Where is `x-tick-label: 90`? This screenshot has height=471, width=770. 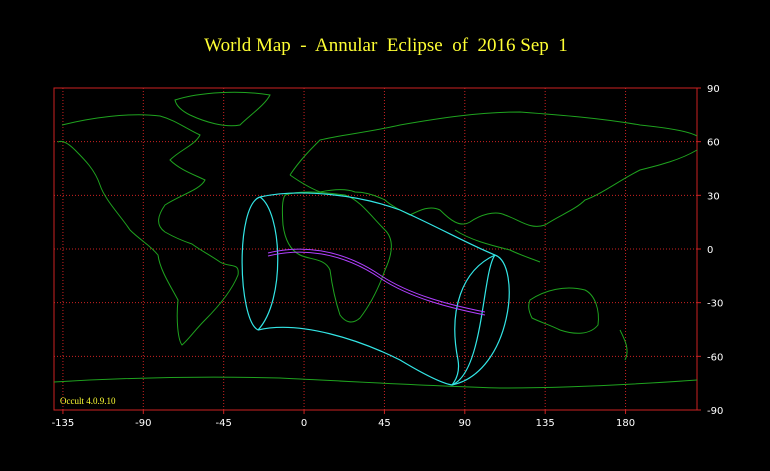
x-tick-label: 90 is located at coordinates (464, 423).